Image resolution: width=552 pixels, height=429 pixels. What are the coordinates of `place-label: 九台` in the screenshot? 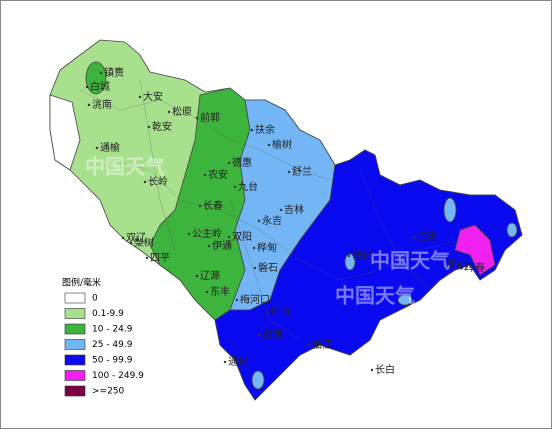 It's located at (248, 186).